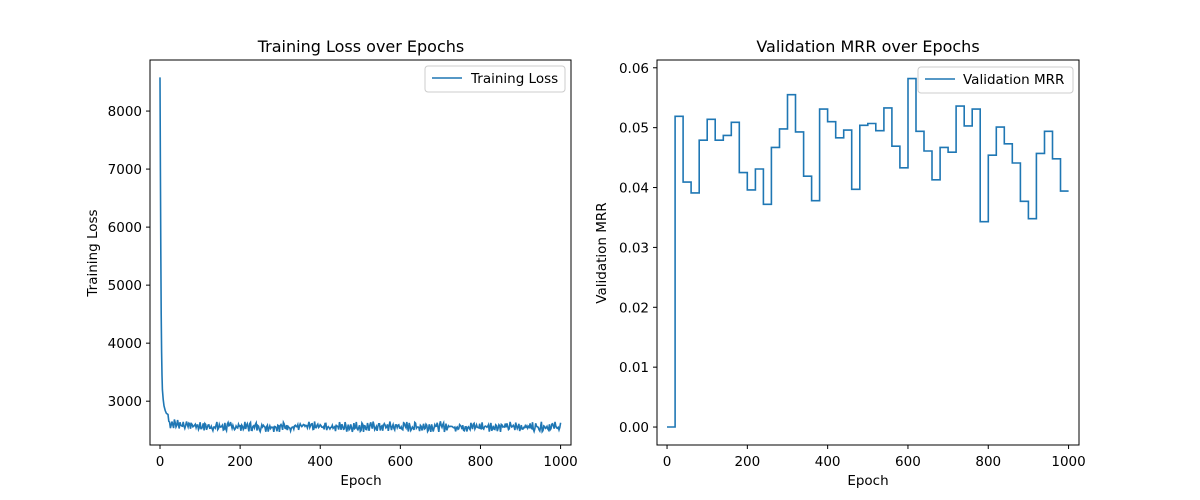 The width and height of the screenshot is (1200, 500). What do you see at coordinates (361, 46) in the screenshot?
I see `chart-title: Training Loss over Epochs` at bounding box center [361, 46].